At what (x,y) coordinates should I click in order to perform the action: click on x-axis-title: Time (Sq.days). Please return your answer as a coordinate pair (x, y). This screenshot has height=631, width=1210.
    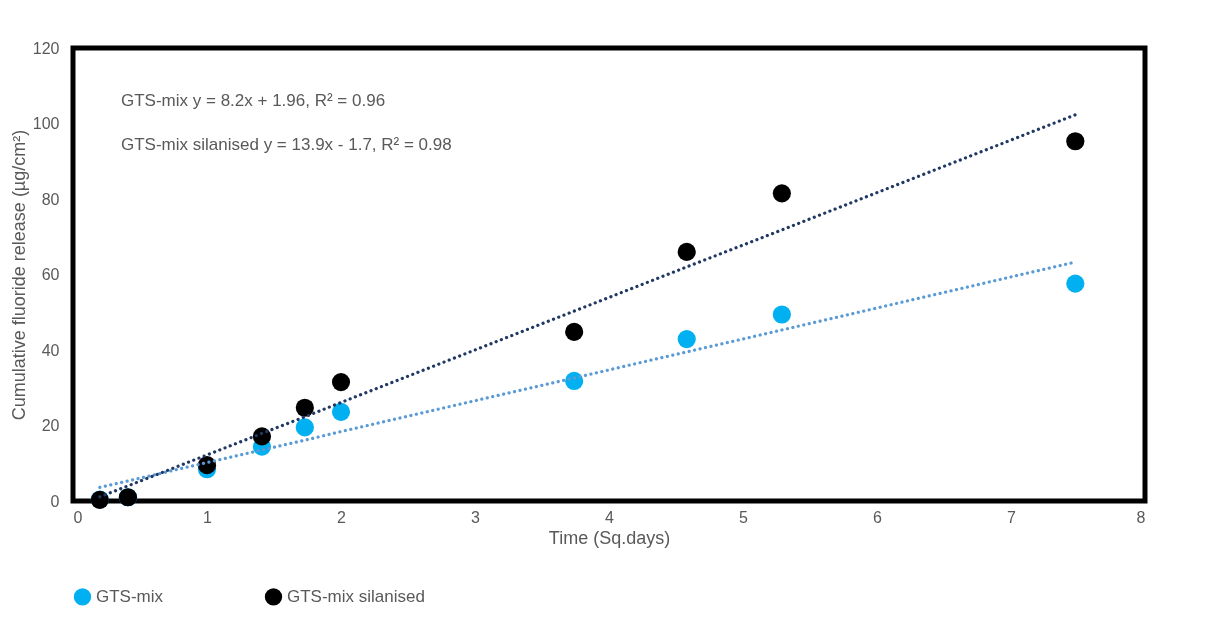
    Looking at the image, I should click on (609, 537).